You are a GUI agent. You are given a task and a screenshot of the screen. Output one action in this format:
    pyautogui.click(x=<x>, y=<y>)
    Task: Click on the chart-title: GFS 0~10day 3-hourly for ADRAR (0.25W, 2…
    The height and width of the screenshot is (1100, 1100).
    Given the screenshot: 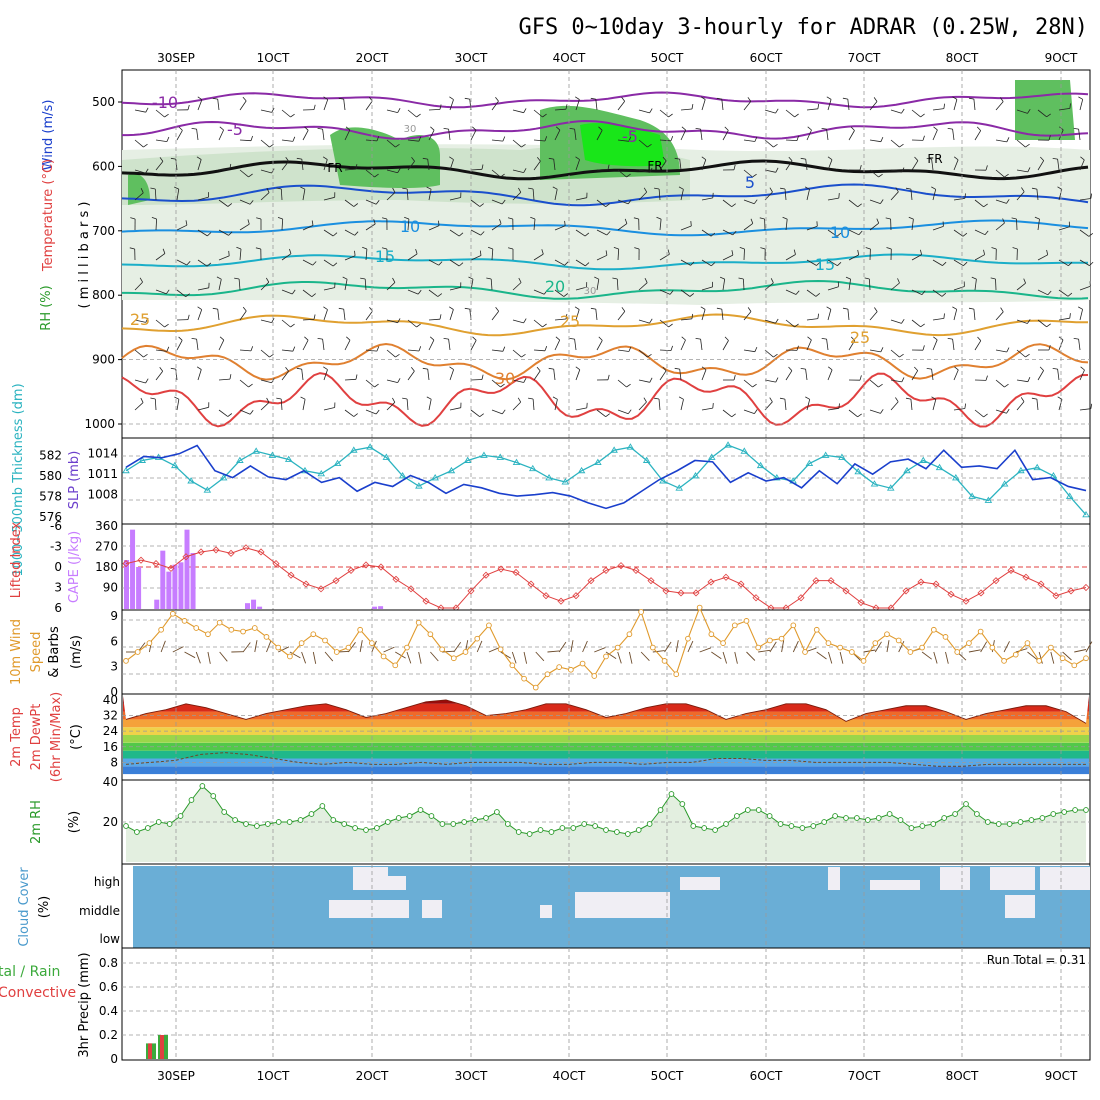 What is the action you would take?
    pyautogui.click(x=803, y=27)
    